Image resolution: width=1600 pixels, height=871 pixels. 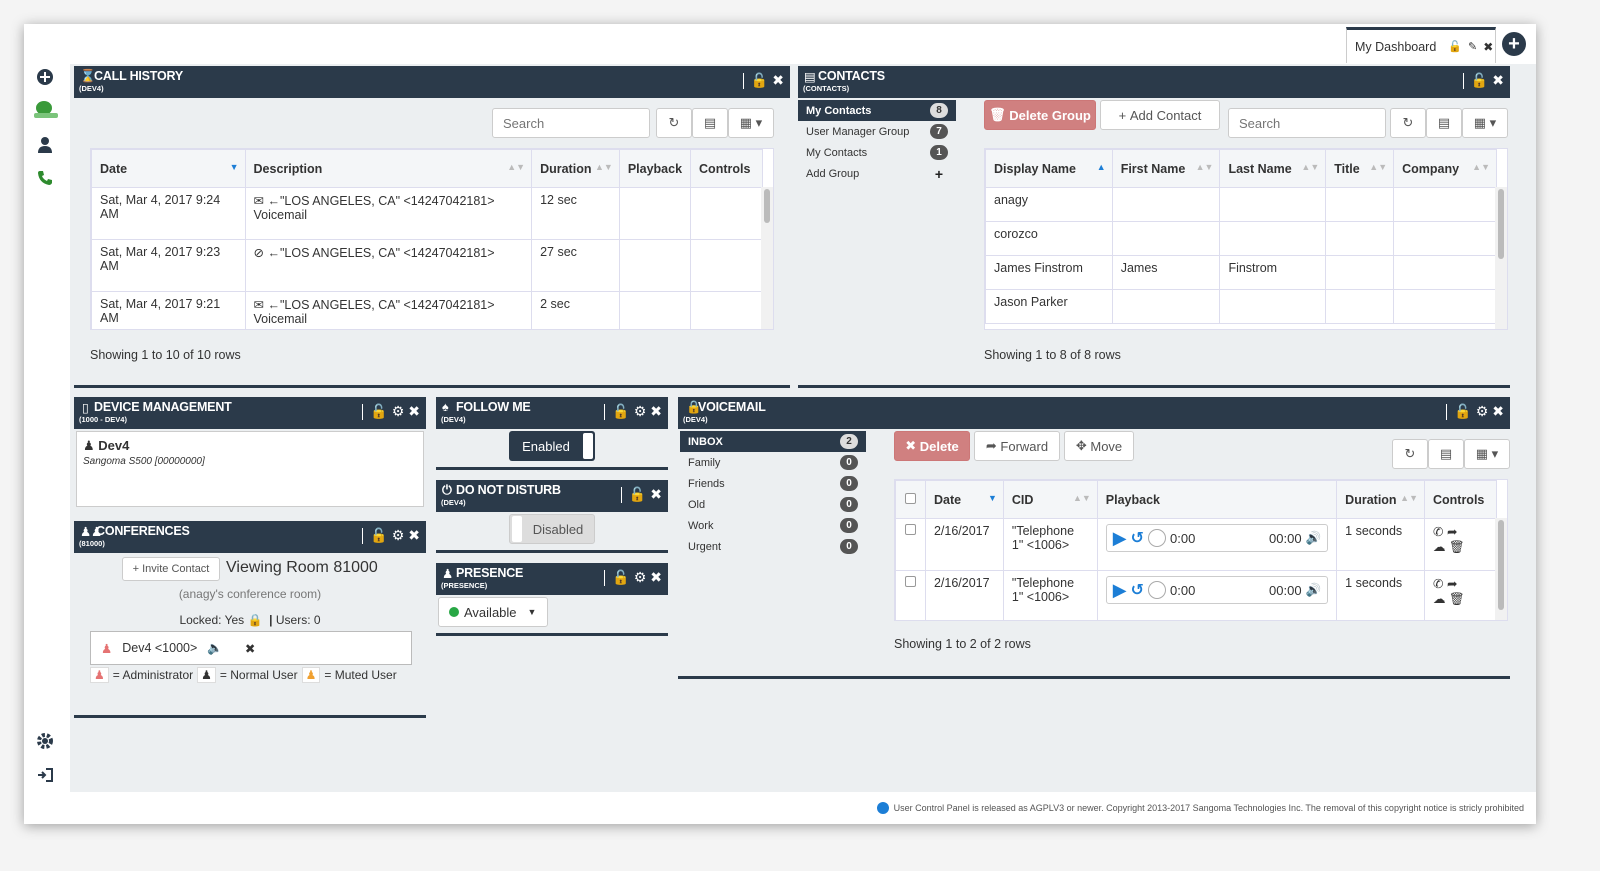 I want to click on kick-icon: ✖, so click(x=250, y=648).